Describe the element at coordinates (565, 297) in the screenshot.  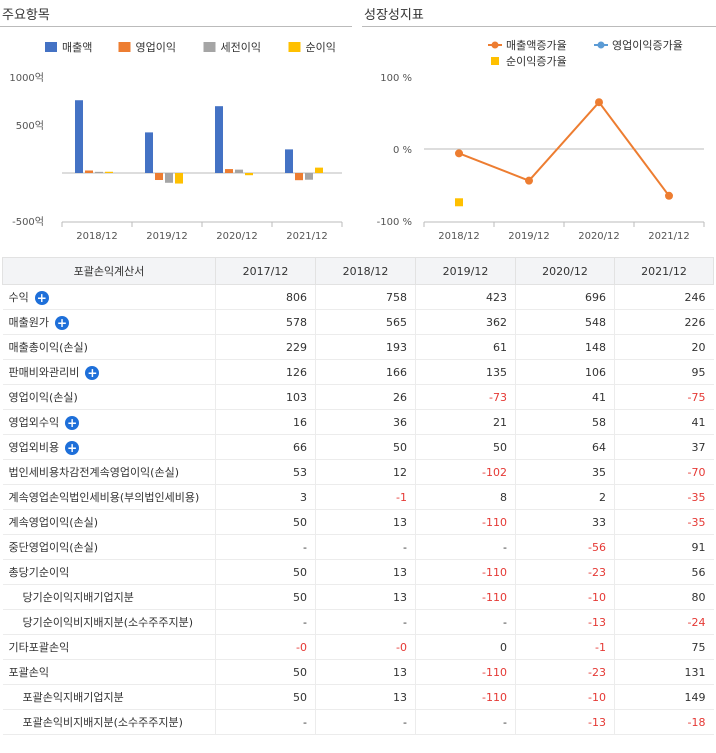
I see `cell-value: 696` at that location.